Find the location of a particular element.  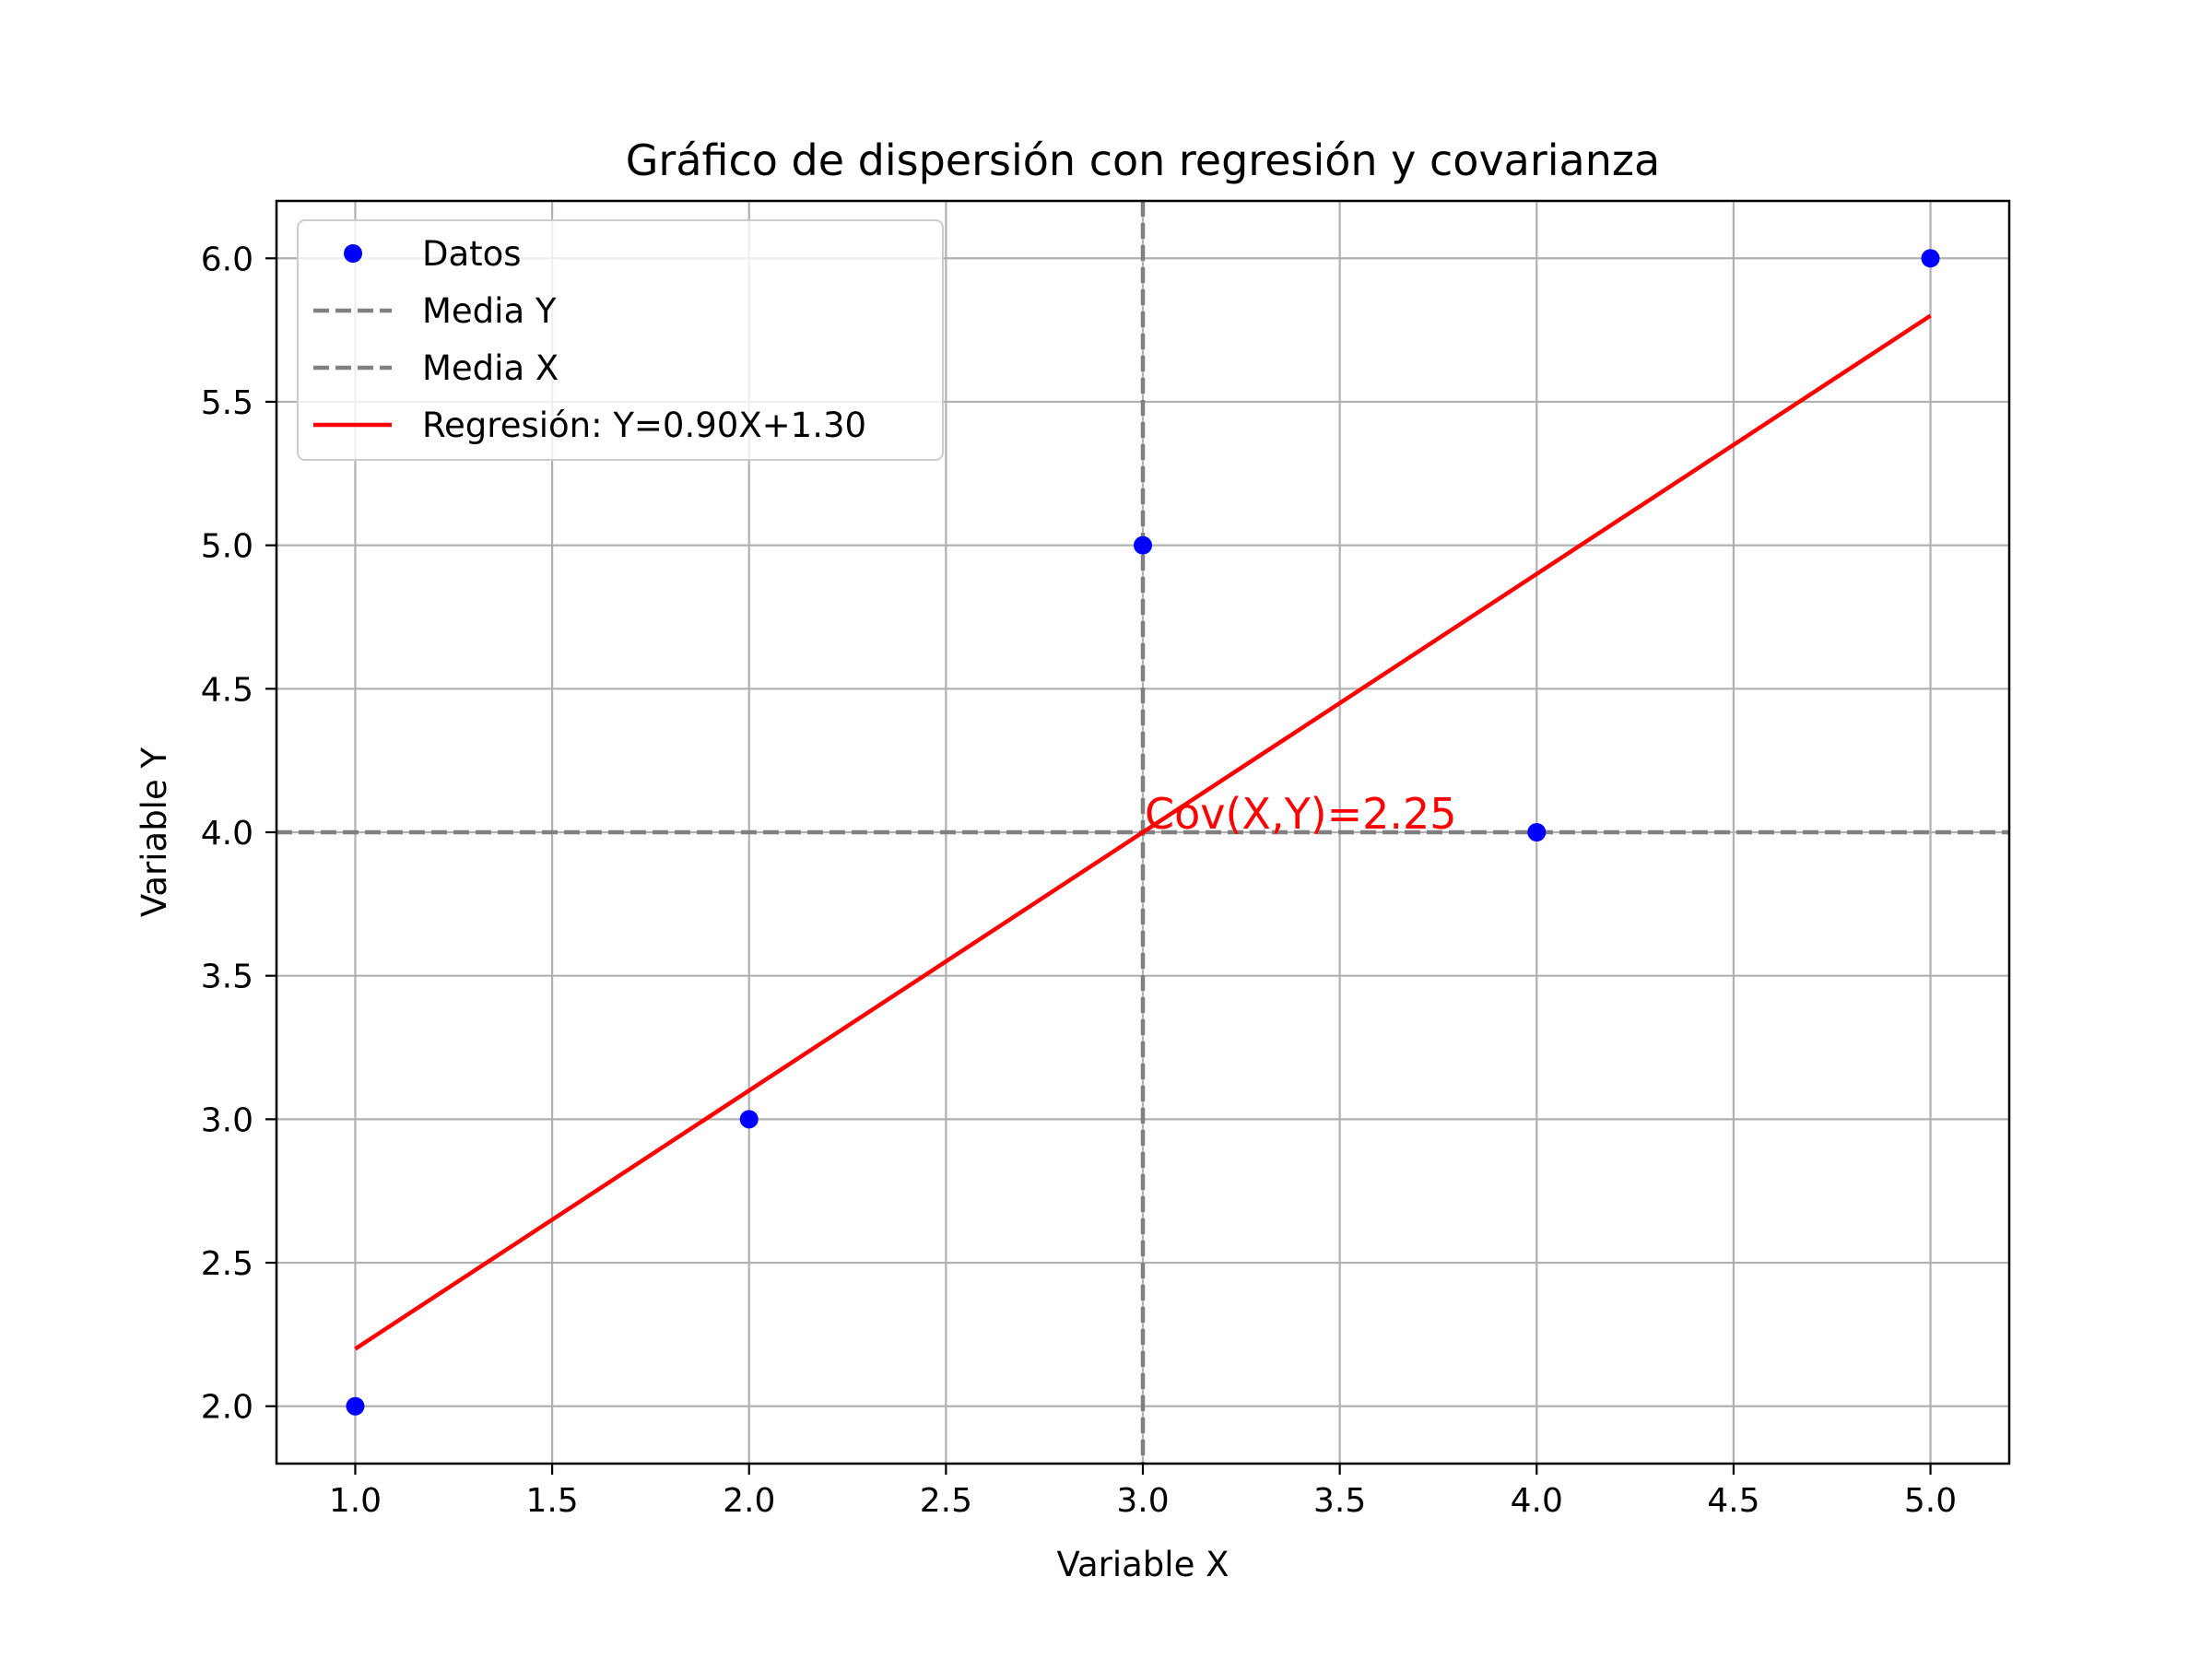

x-tick-label: 3.5 is located at coordinates (1339, 1501).